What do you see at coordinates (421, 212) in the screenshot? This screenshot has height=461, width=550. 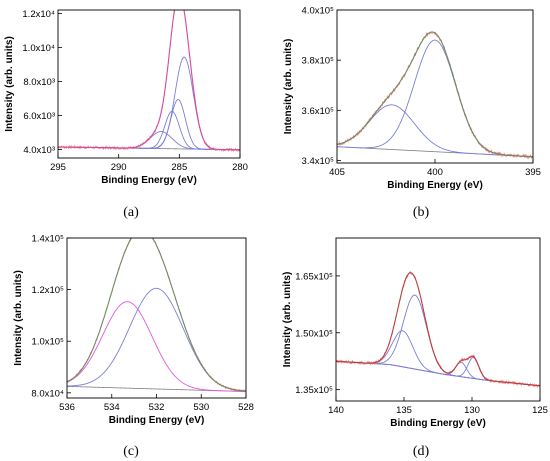 I see `panel-label-b: (b)` at bounding box center [421, 212].